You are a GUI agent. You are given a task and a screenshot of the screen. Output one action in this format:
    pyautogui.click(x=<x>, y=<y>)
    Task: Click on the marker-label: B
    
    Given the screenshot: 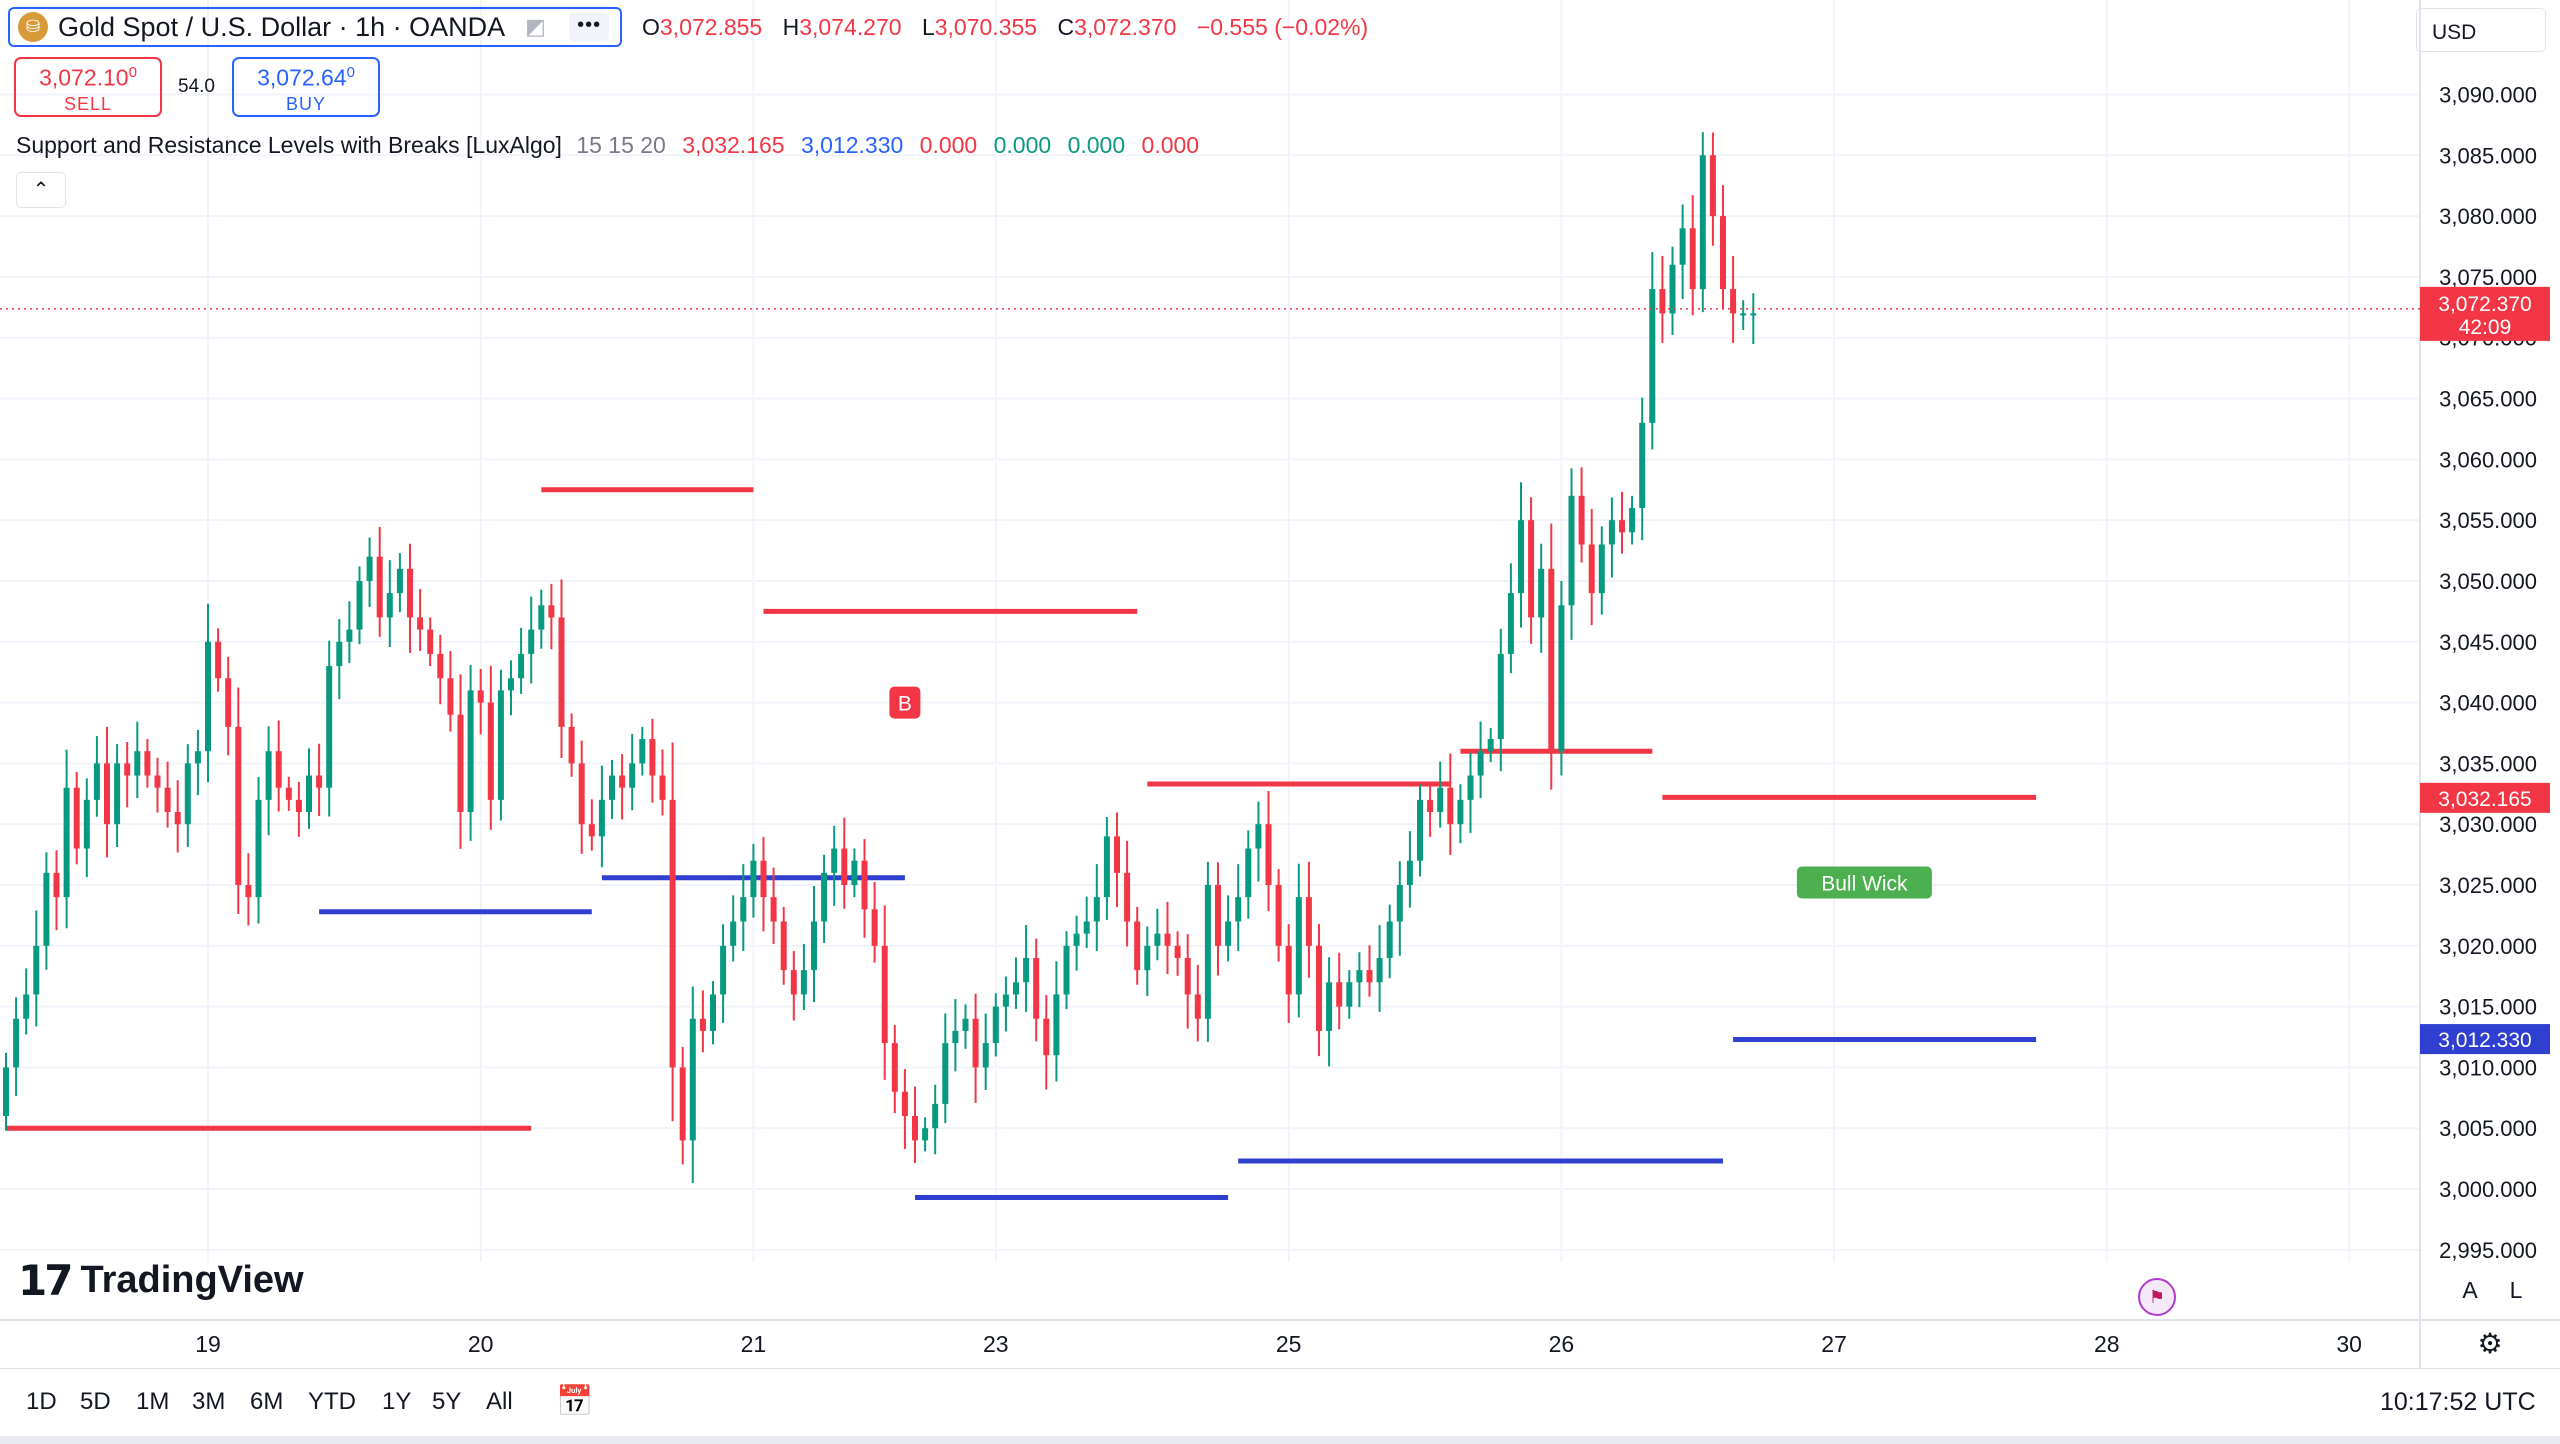 What is the action you would take?
    pyautogui.click(x=905, y=704)
    